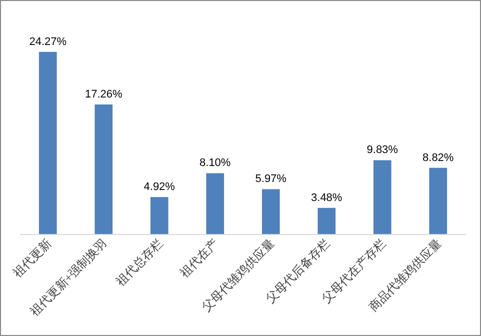  I want to click on data-label: 8.82%, so click(438, 158).